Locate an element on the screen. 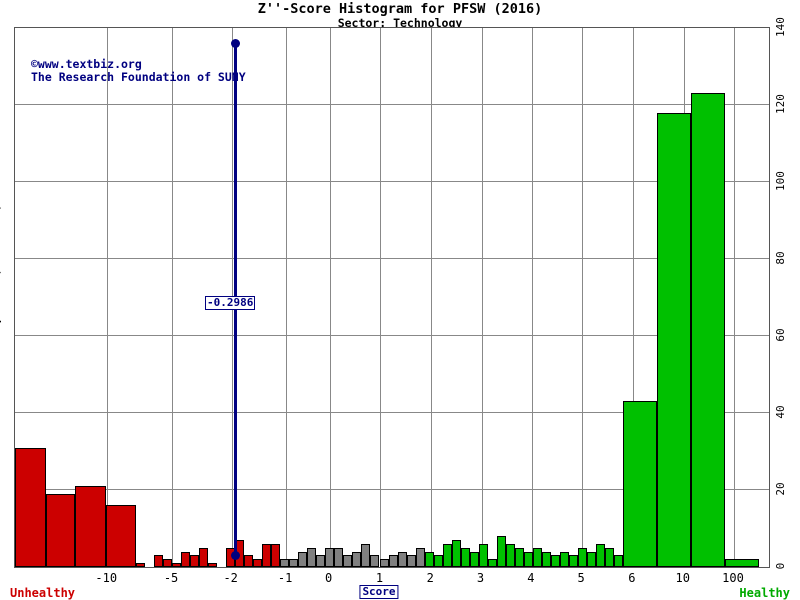  y-axis-tick-label: 40 is located at coordinates (780, 412).